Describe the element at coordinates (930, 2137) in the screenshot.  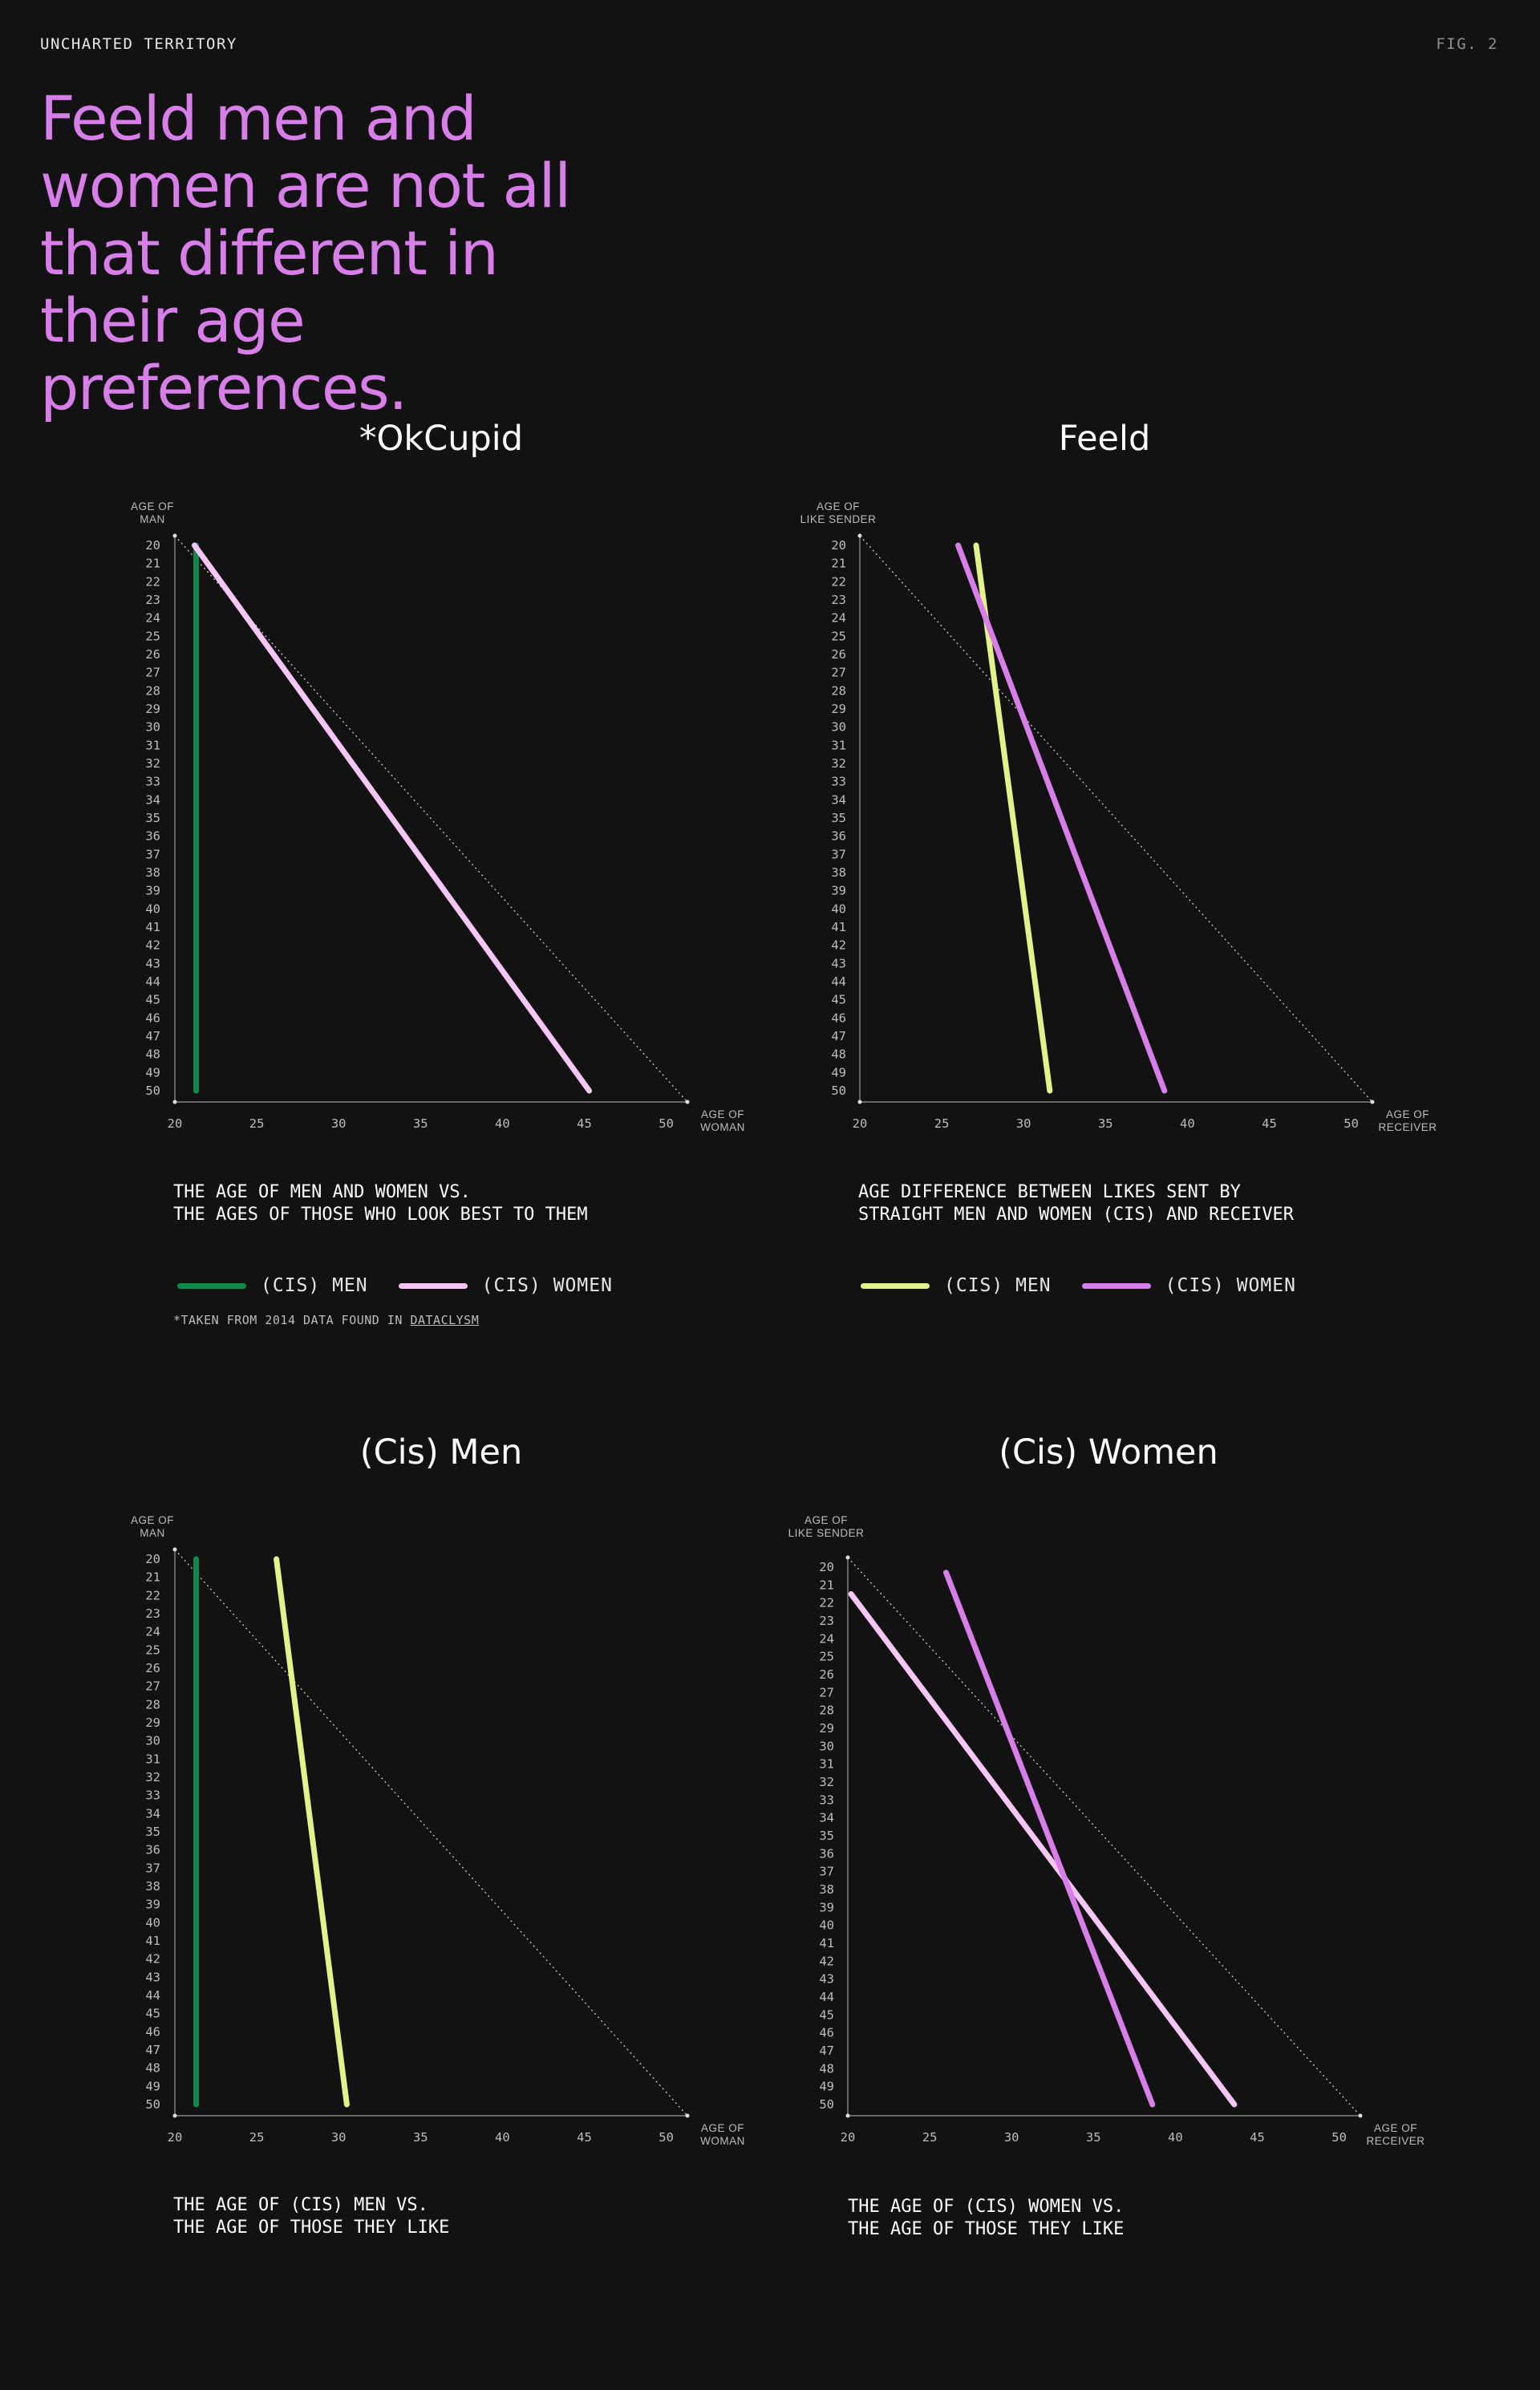
I see `x-tick-label: 25` at that location.